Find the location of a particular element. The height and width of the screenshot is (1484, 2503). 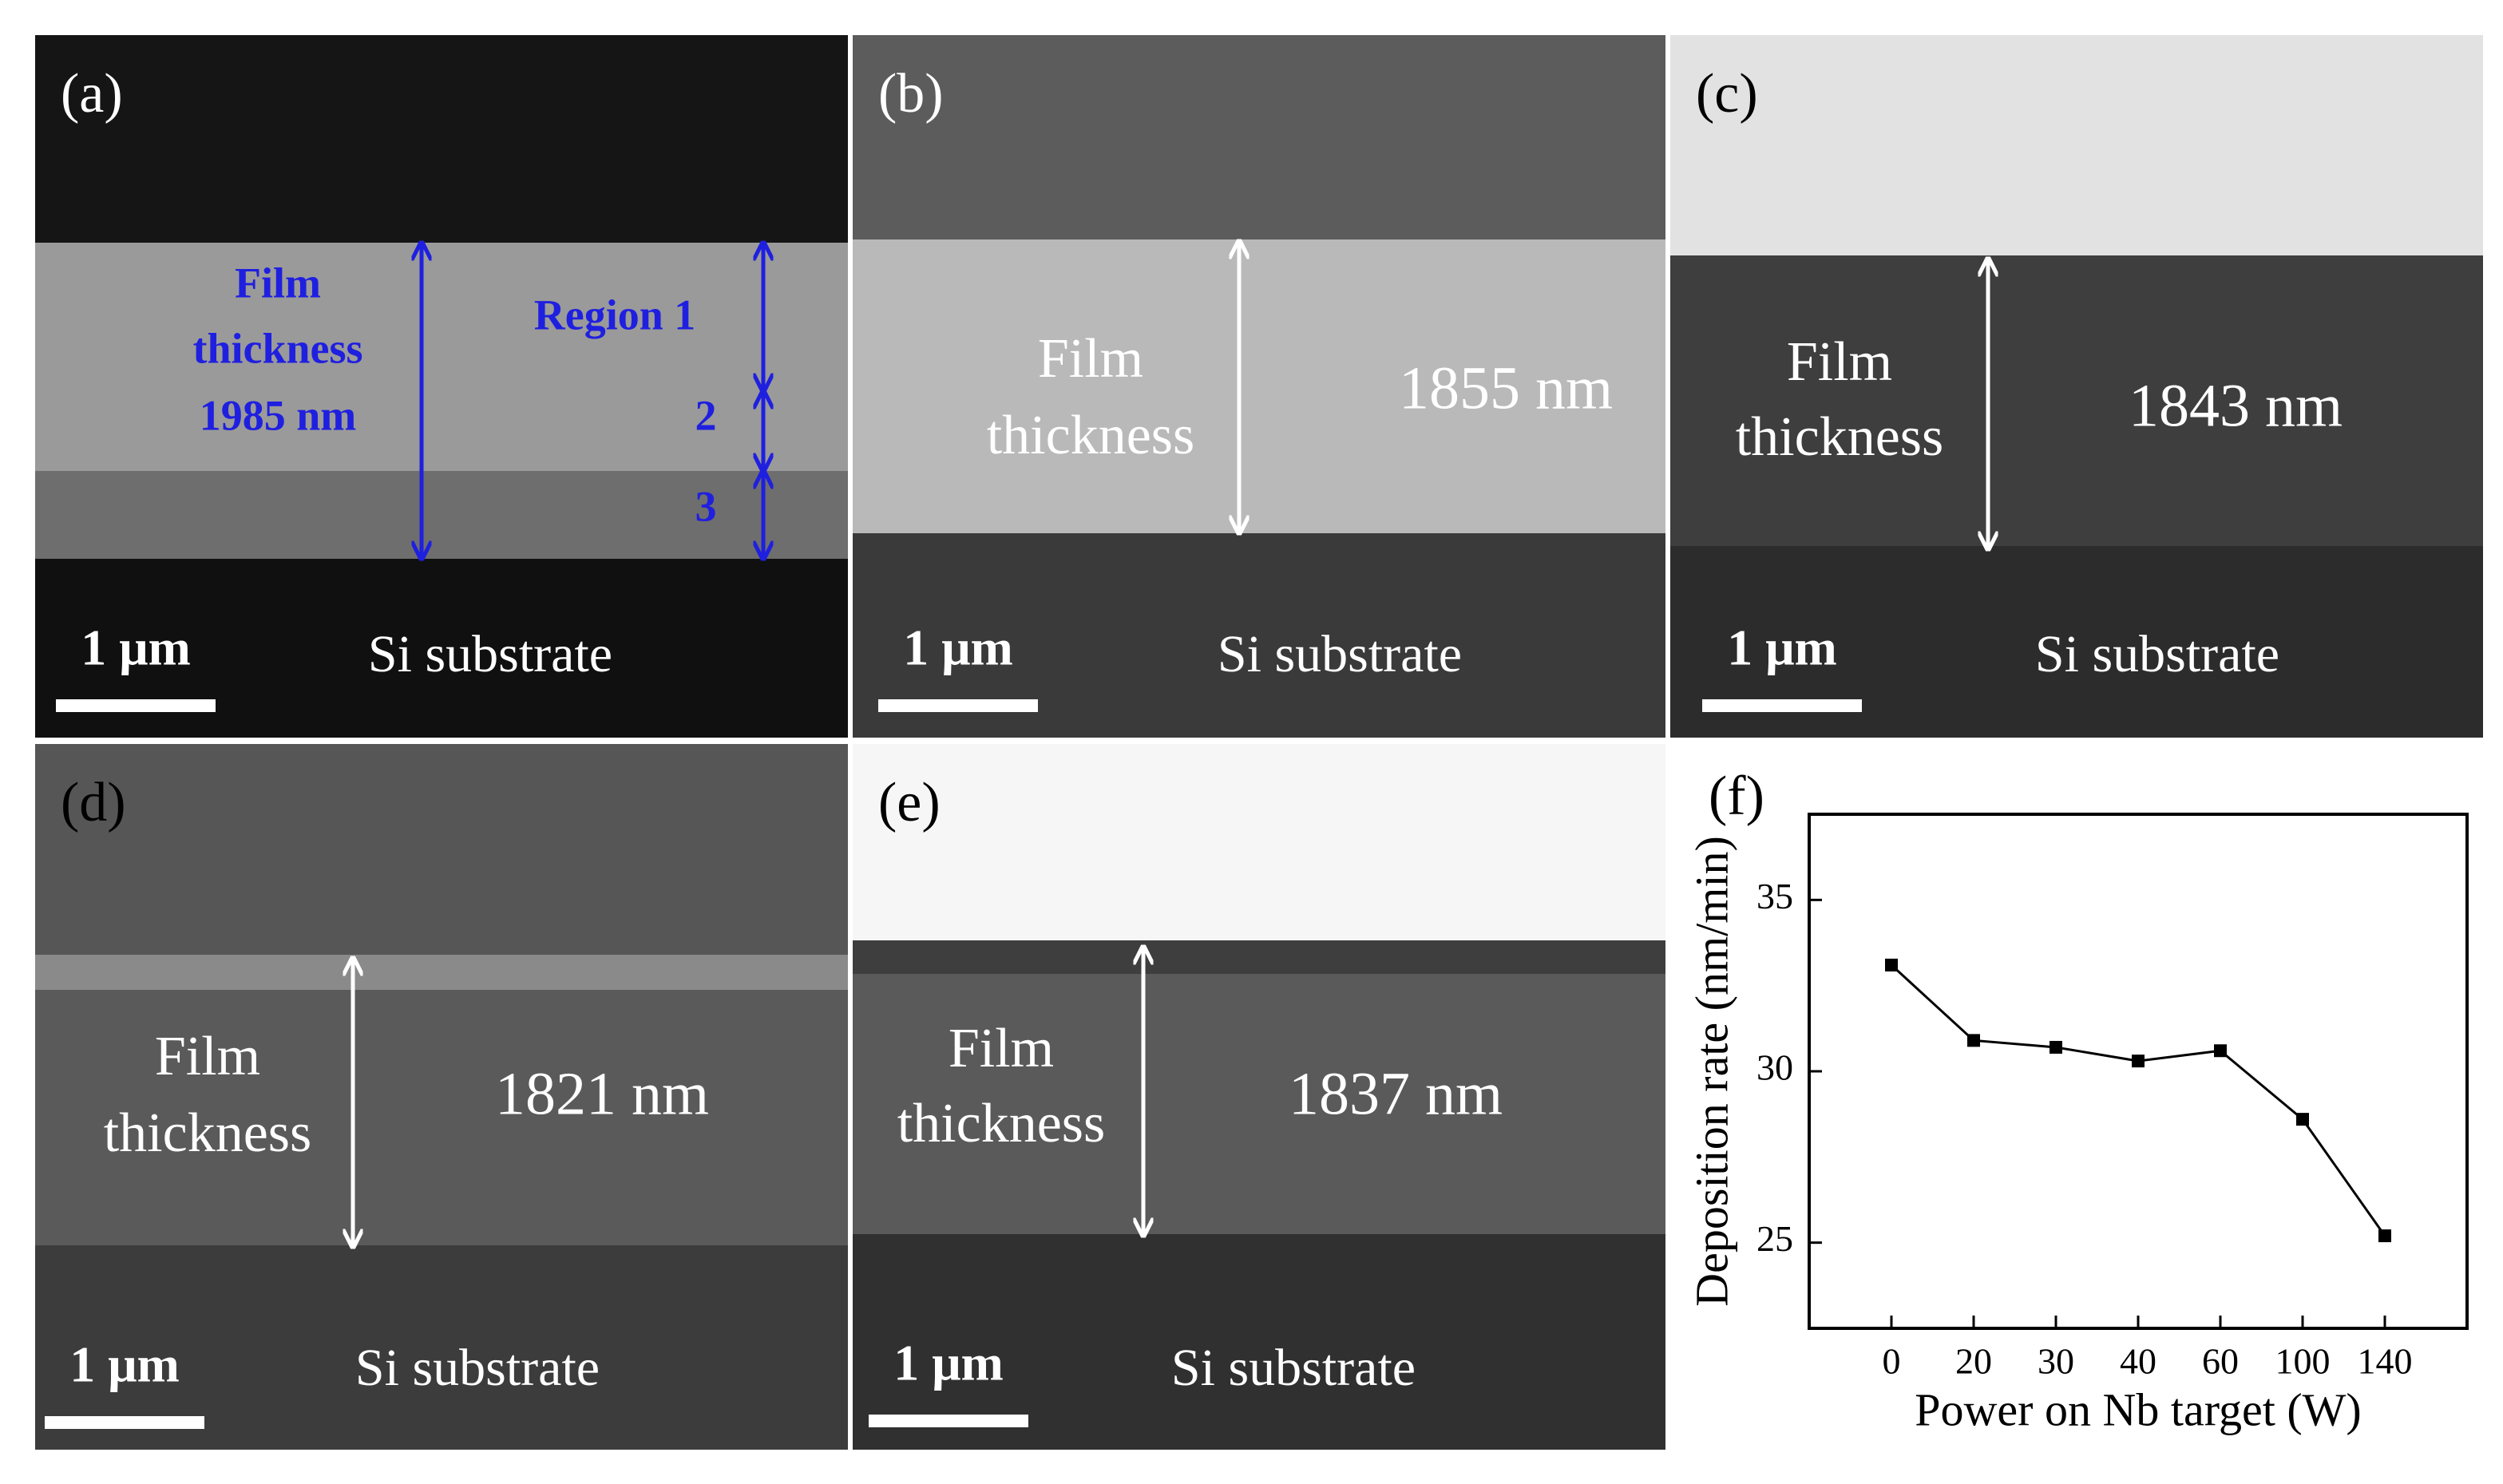

x-axis-title: Power on Nb target (W) is located at coordinates (2138, 1409).